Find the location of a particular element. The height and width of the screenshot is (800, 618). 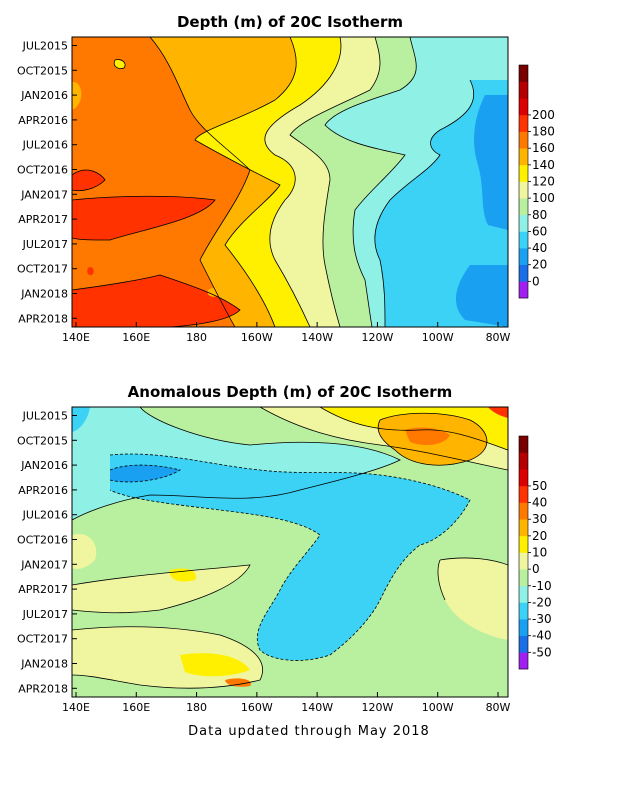

chart-title: Anomalous Depth (m) of 20C Isotherm is located at coordinates (290, 392).